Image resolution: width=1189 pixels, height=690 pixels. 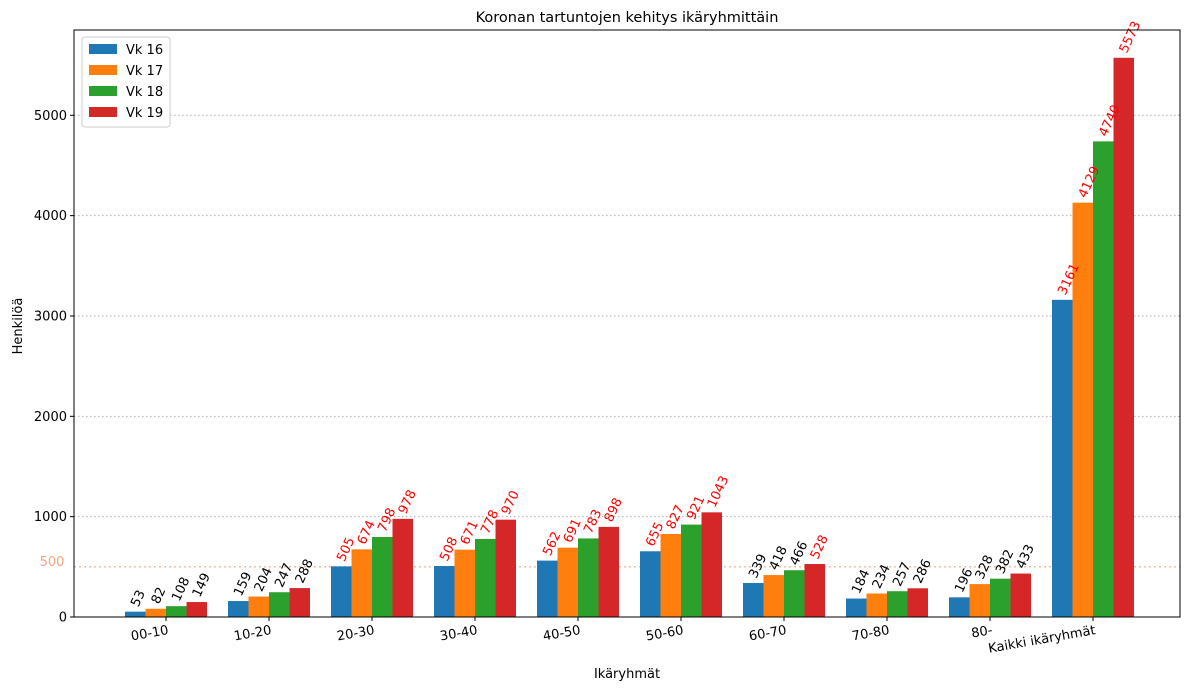 What do you see at coordinates (159, 595) in the screenshot?
I see `bar-value-label: 82` at bounding box center [159, 595].